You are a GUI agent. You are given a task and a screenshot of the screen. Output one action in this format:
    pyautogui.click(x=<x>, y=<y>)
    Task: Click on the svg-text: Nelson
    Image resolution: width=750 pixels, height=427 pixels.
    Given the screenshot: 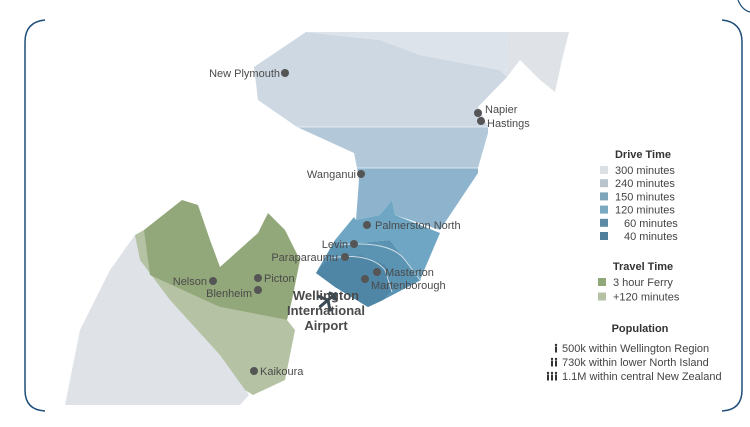 What is the action you would take?
    pyautogui.click(x=190, y=282)
    